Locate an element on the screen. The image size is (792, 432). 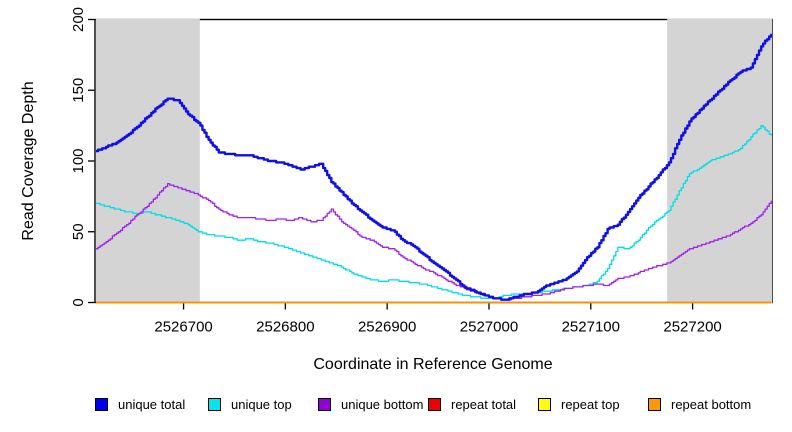
x-tick-label: 2526900 is located at coordinates (387, 327).